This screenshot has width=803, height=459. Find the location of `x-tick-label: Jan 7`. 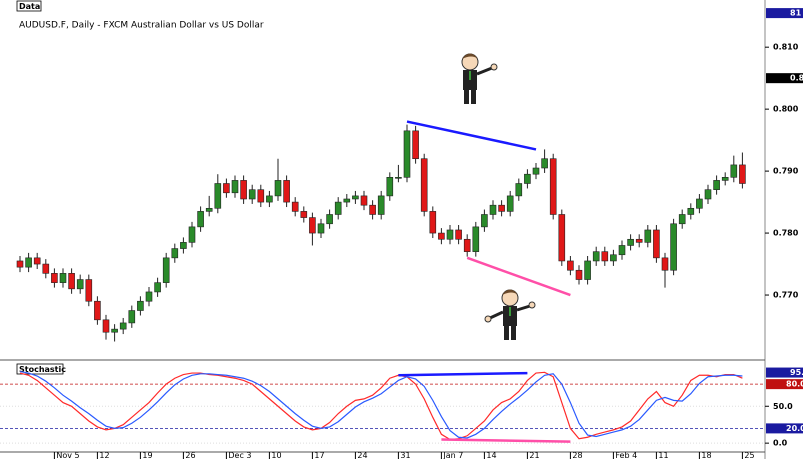

x-tick-label: Jan 7 is located at coordinates (452, 455).